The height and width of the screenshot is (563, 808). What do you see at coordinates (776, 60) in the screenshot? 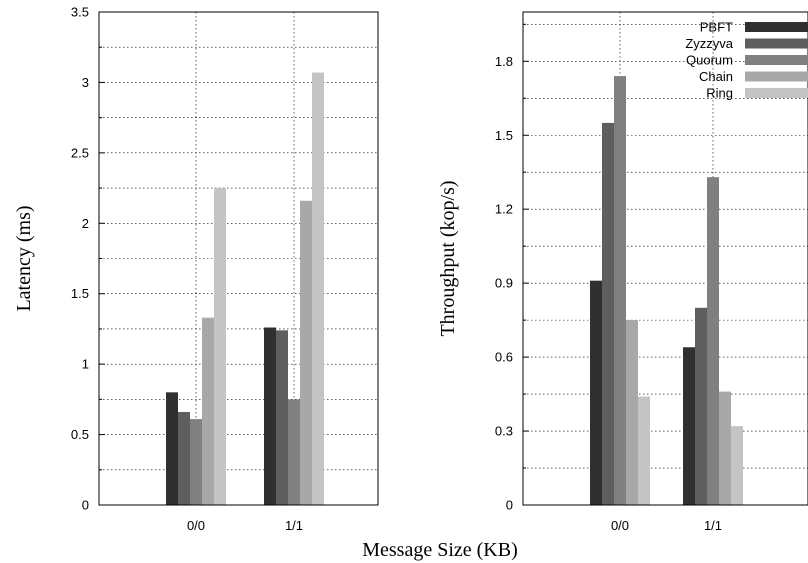
I see `legend-swatch-quorum` at bounding box center [776, 60].